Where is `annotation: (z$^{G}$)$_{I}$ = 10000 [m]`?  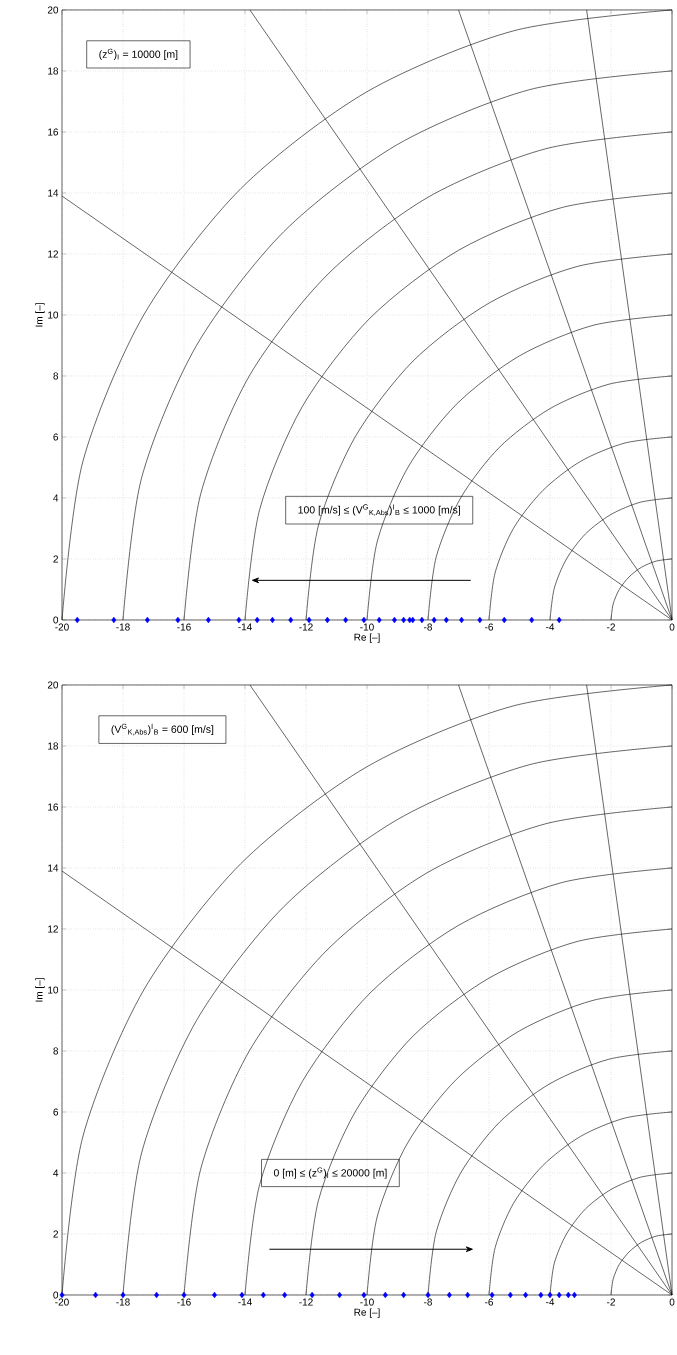
annotation: (z$^{G}$)$_{I}$ = 10000 [m] is located at coordinates (138, 54).